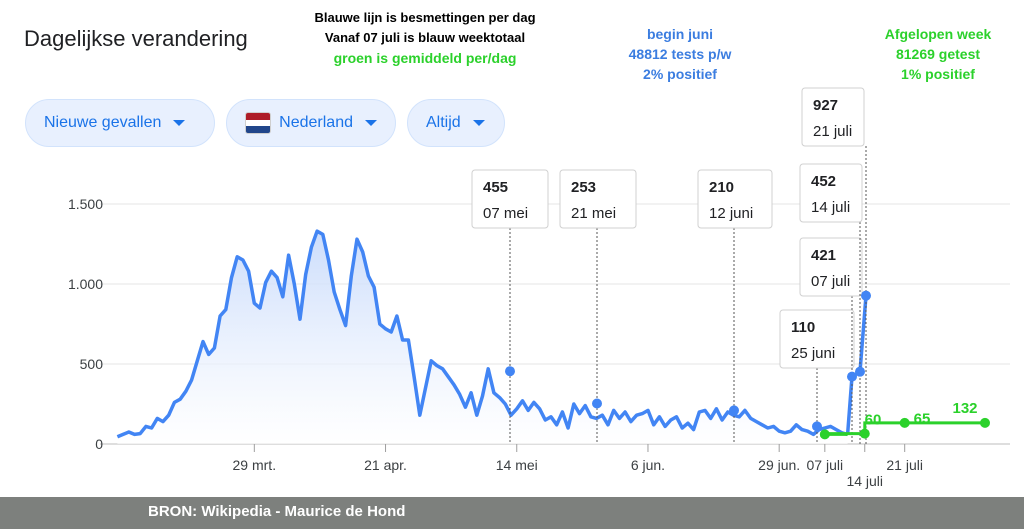 Image resolution: width=1024 pixels, height=529 pixels. What do you see at coordinates (964, 408) in the screenshot?
I see `average-label: 132` at bounding box center [964, 408].